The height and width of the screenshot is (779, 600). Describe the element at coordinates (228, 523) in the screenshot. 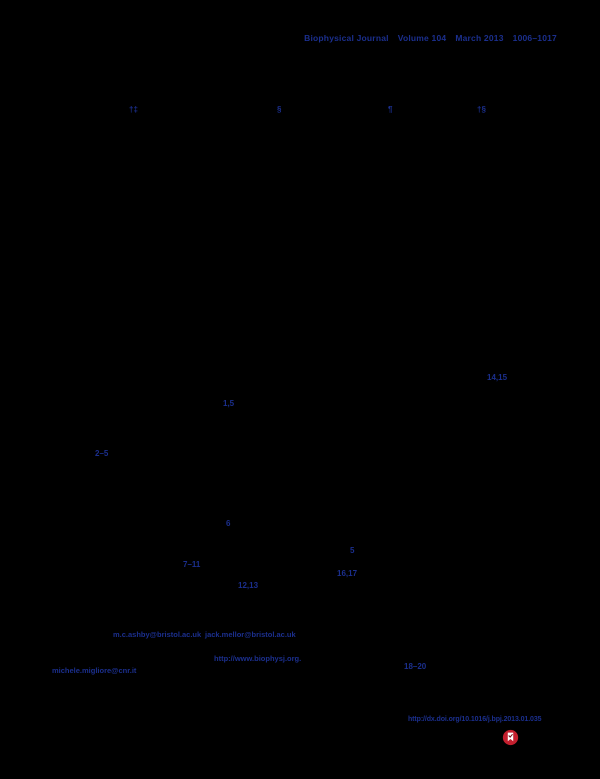

I see `citation-link: 6` at that location.